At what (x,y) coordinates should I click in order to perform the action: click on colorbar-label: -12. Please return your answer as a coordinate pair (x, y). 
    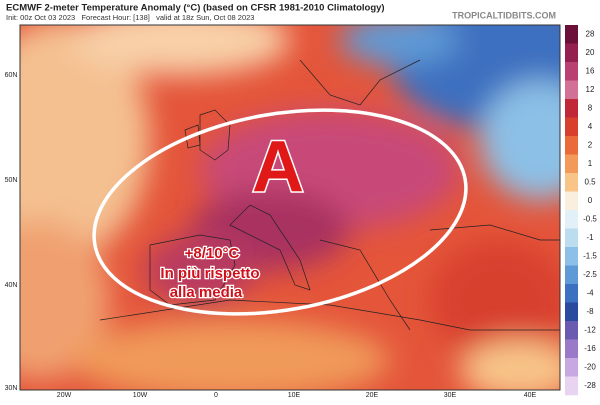
    Looking at the image, I should click on (590, 329).